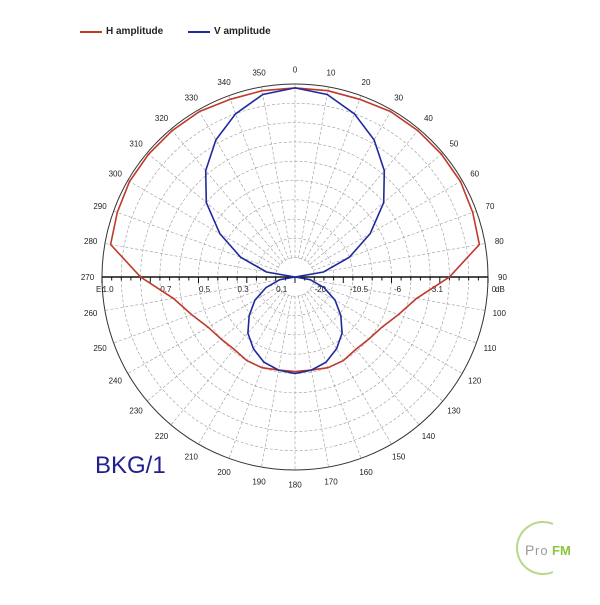 The height and width of the screenshot is (605, 600). I want to click on angle-tick-label: 330, so click(192, 97).